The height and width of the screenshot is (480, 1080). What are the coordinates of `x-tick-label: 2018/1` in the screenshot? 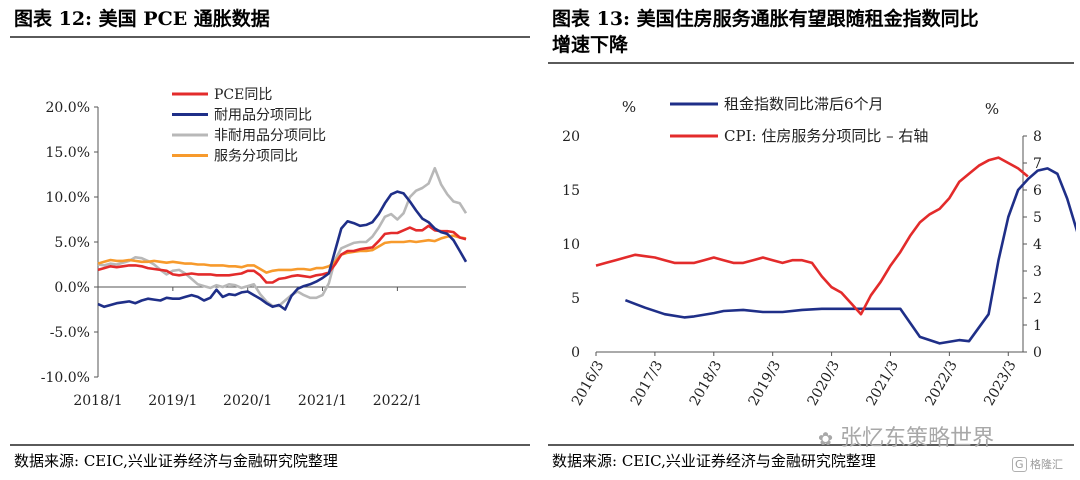 It's located at (97, 401).